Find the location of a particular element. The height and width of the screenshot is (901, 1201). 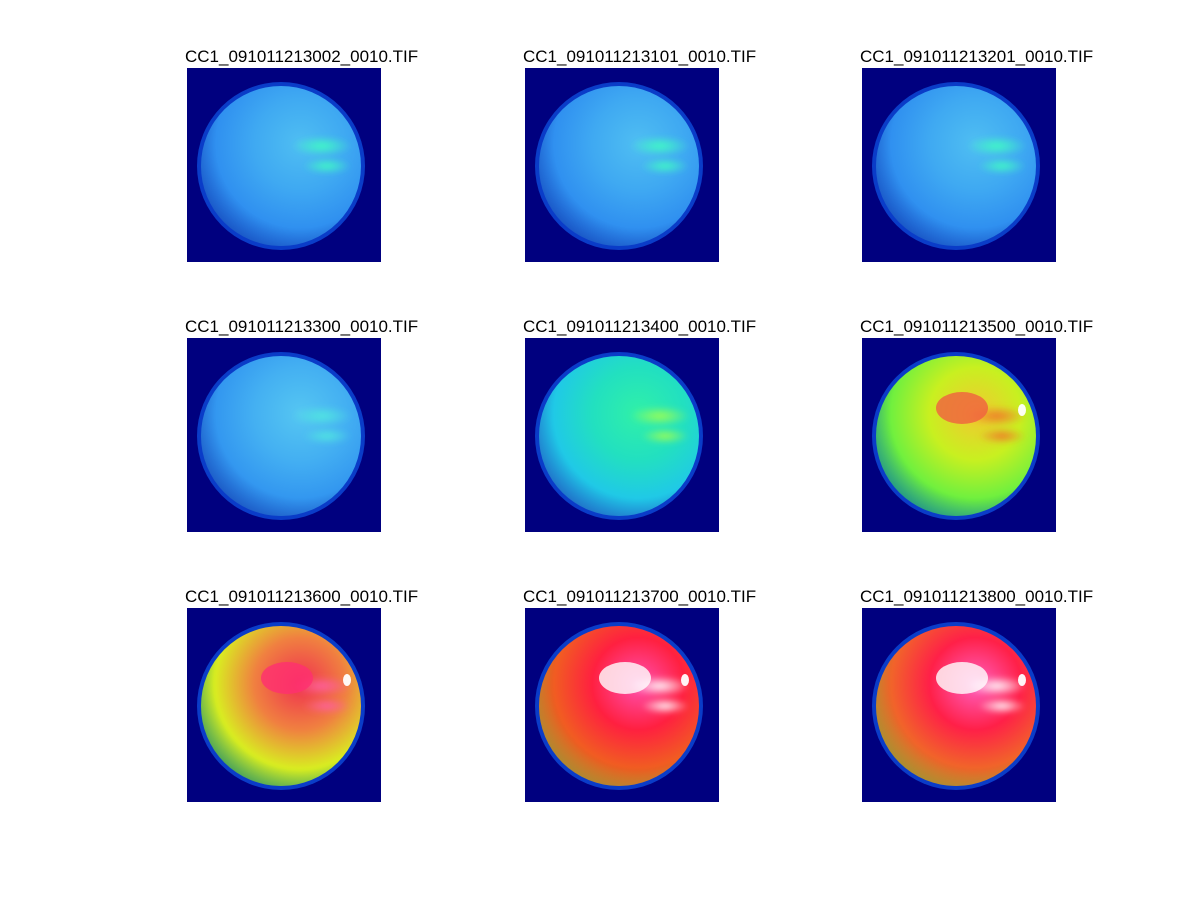

panel-title: CC1_091011213800_0010.TIF is located at coordinates (977, 596).